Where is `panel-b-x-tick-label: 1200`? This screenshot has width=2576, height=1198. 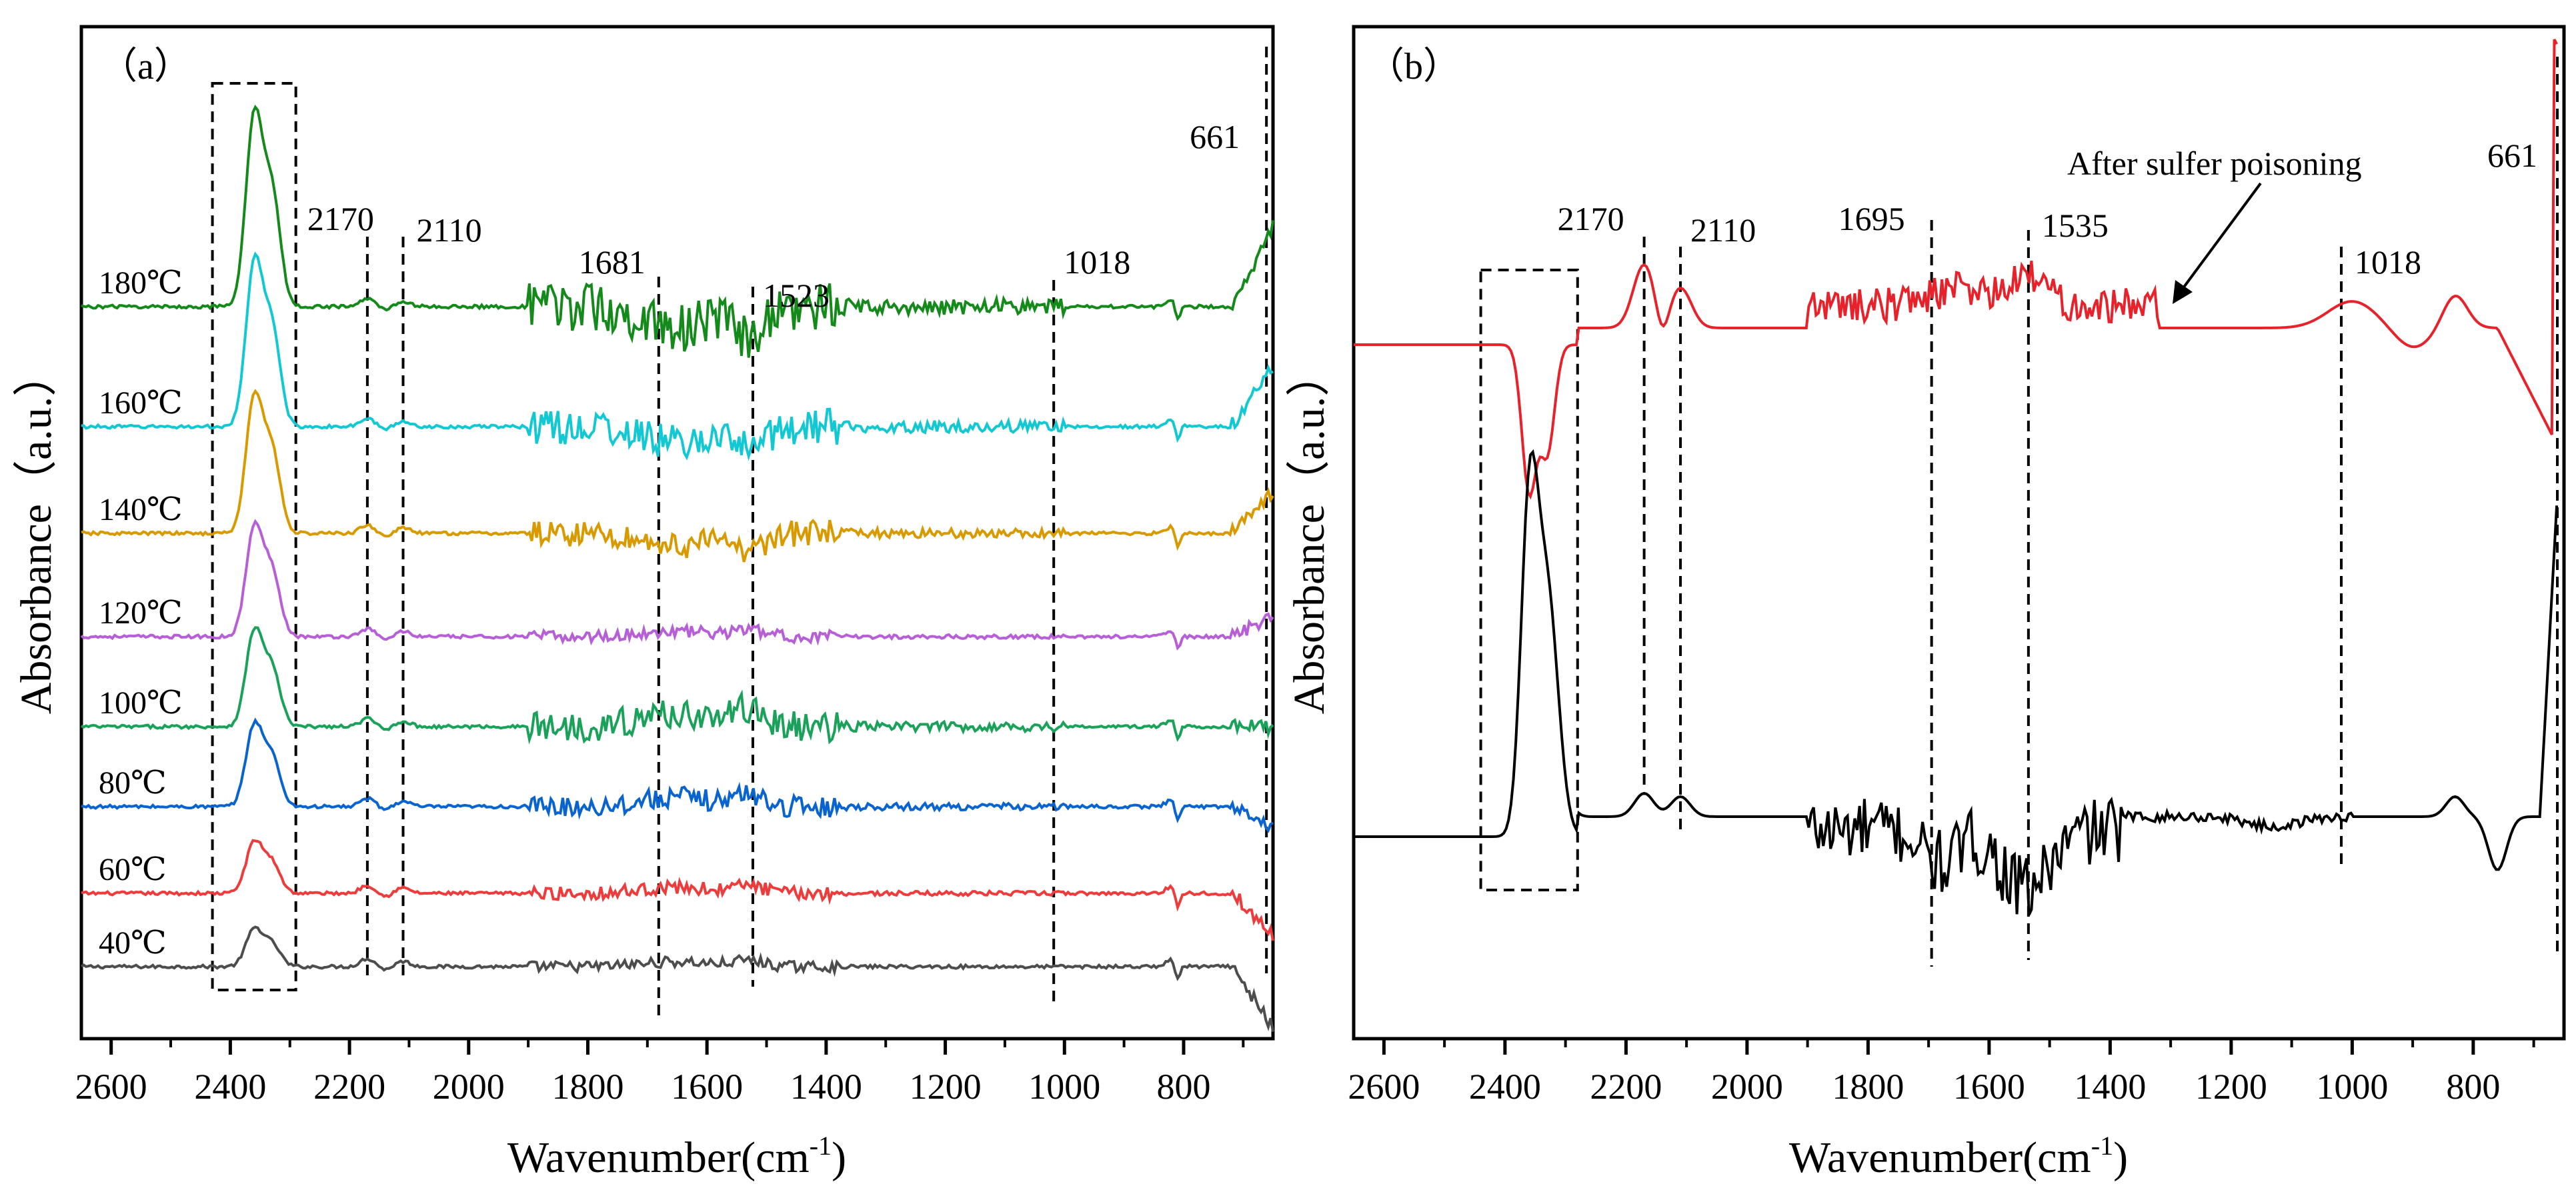 panel-b-x-tick-label: 1200 is located at coordinates (2231, 1087).